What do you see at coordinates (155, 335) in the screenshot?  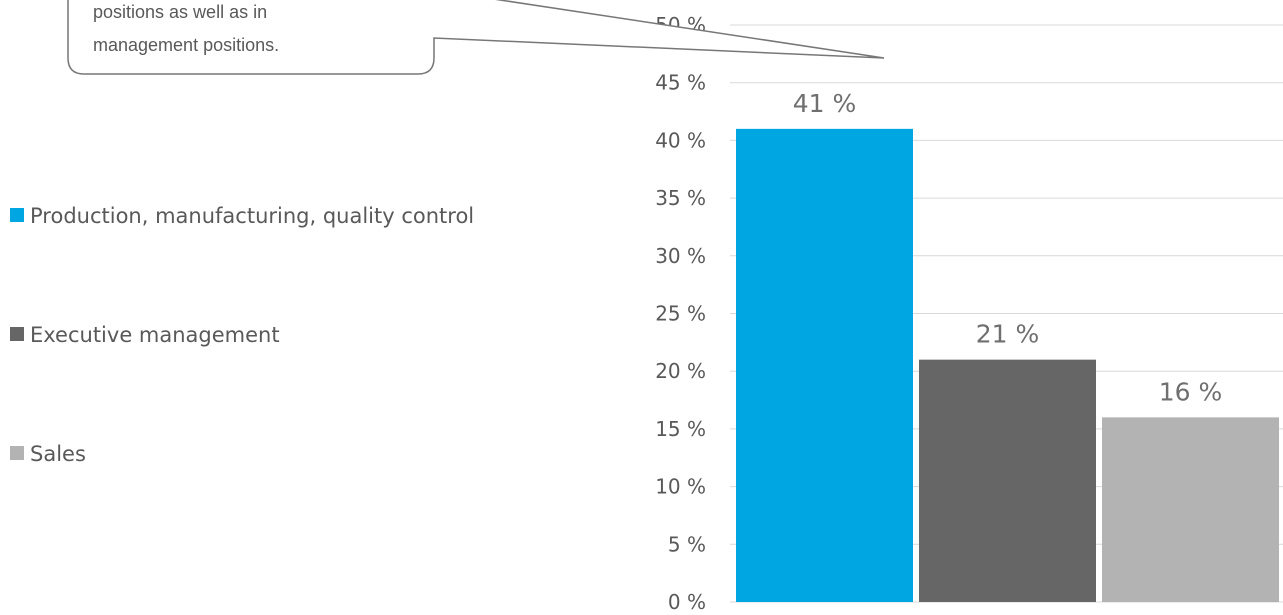 I see `legend-label: Executive management` at bounding box center [155, 335].